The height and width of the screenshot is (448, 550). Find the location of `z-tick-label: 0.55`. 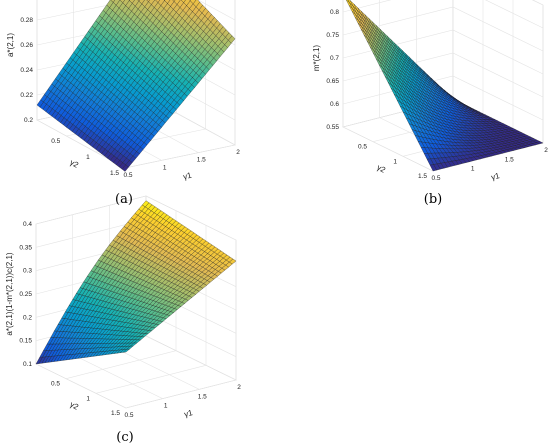

z-tick-label: 0.55 is located at coordinates (332, 127).